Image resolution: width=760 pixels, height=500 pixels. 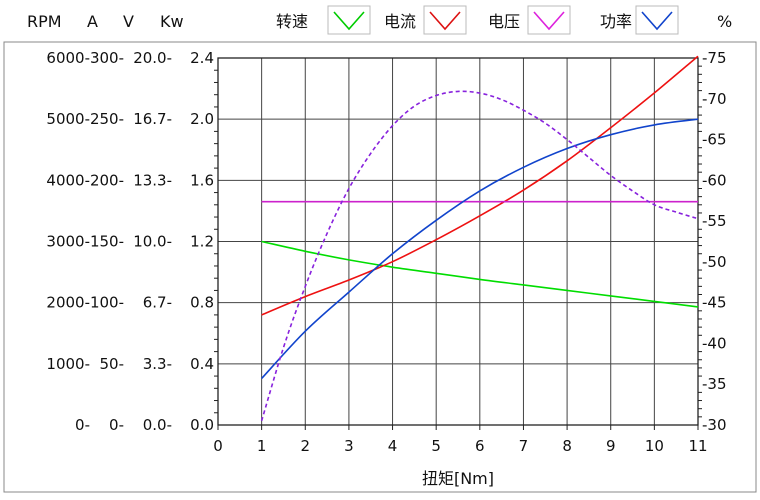 What do you see at coordinates (714, 303) in the screenshot?
I see `right-tick-label: -45` at bounding box center [714, 303].